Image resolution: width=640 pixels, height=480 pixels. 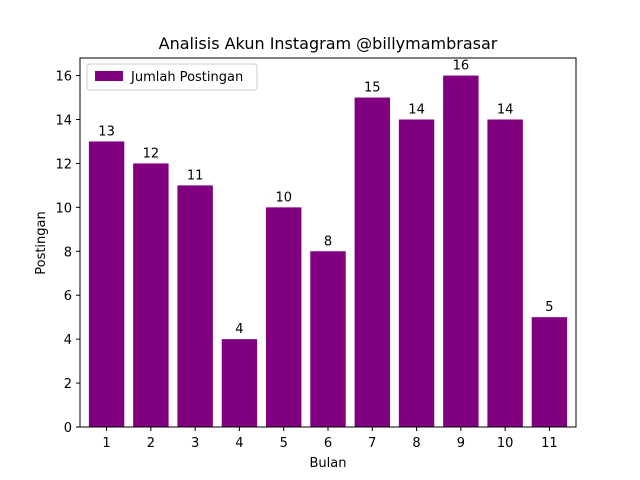 I want to click on x-tick-label-3: 3, so click(x=195, y=443).